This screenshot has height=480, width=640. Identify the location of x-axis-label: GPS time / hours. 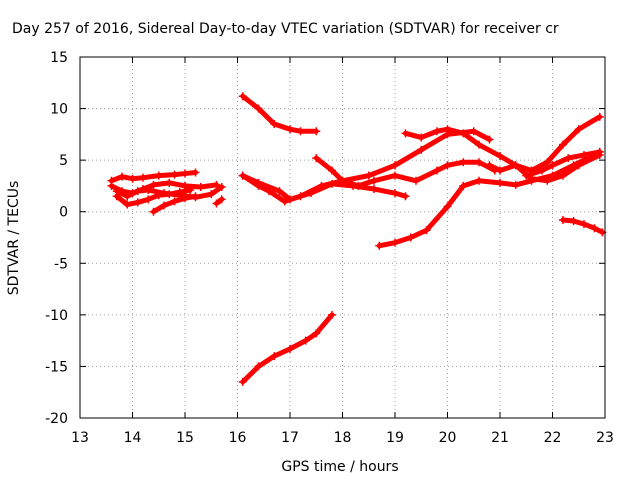
(339, 467).